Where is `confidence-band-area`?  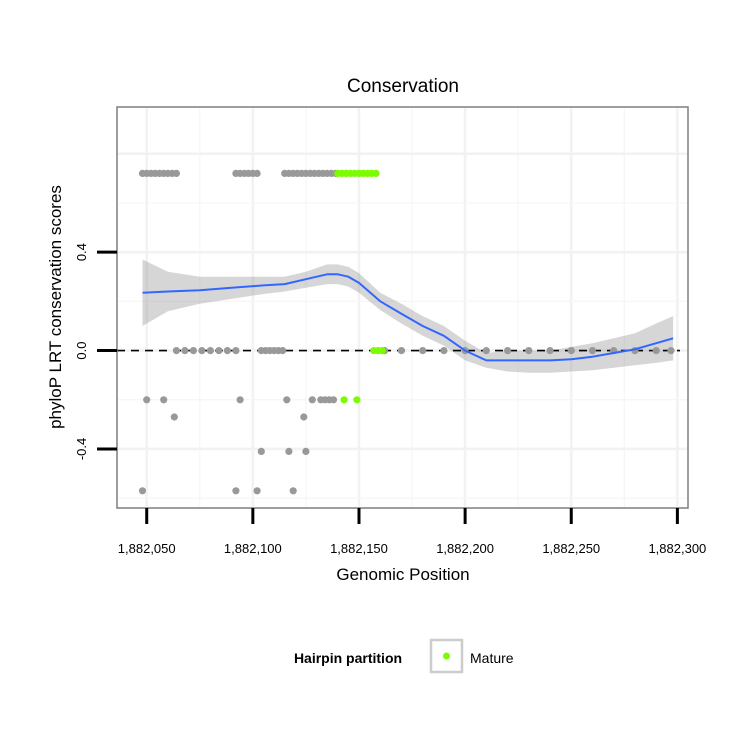
confidence-band-area is located at coordinates (408, 316).